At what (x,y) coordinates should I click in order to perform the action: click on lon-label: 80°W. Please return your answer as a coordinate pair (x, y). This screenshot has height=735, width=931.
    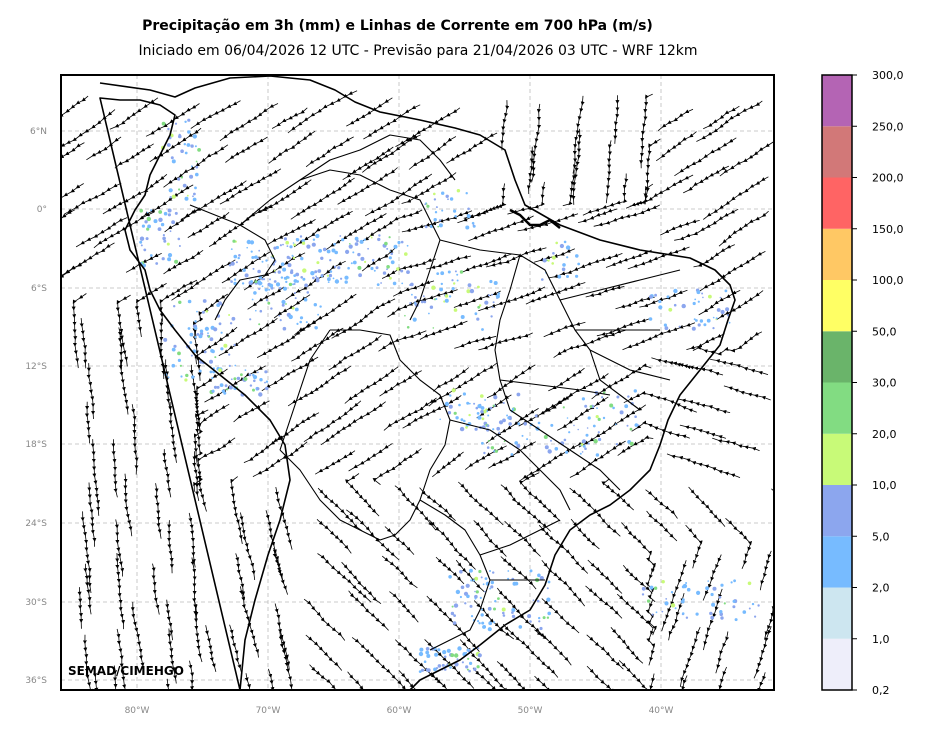
    Looking at the image, I should click on (137, 711).